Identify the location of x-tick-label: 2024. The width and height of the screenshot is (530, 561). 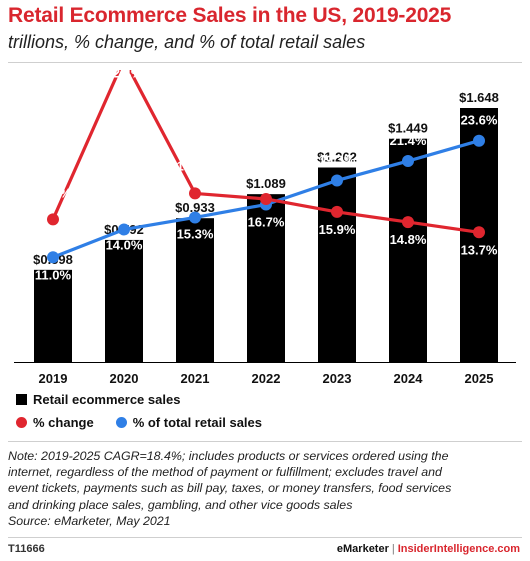
(409, 378).